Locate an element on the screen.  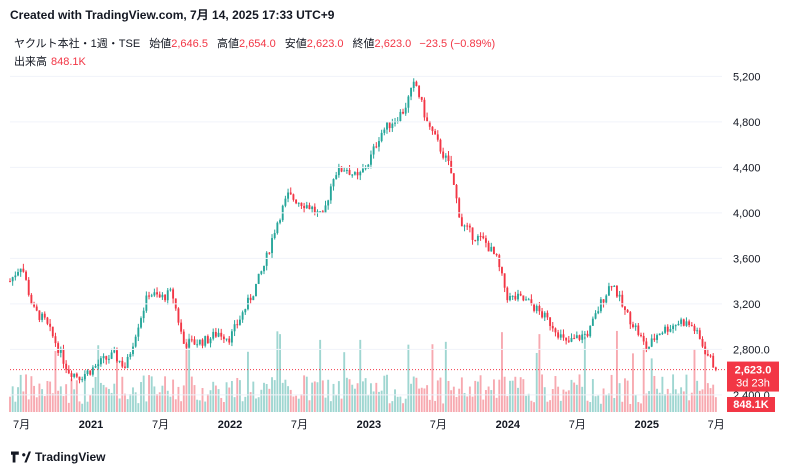
x-tick-label: 7月 is located at coordinates (438, 425).